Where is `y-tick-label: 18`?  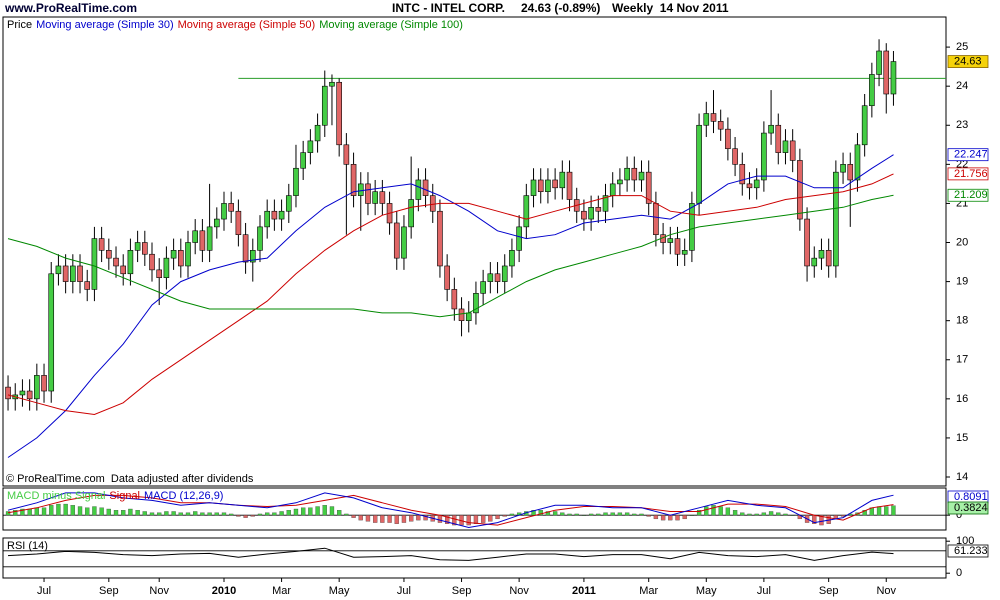
y-tick-label: 18 is located at coordinates (962, 321).